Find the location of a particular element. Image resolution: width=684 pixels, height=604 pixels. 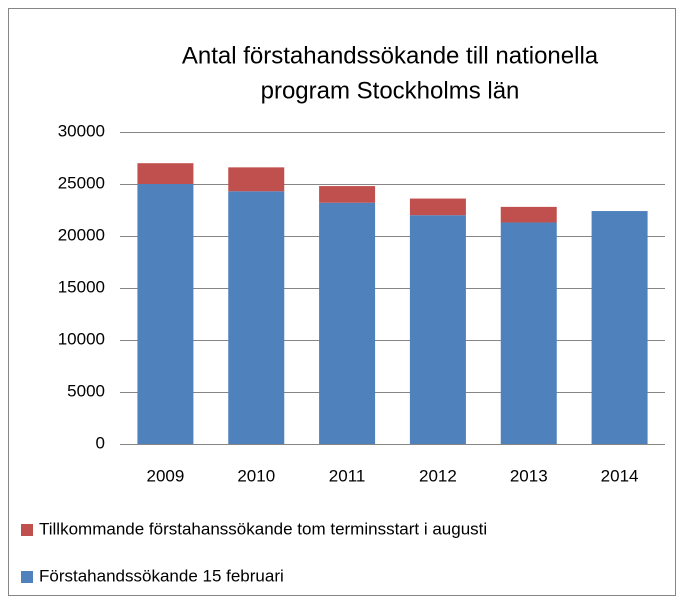

y-tick-label: 10000 is located at coordinates (81, 338).